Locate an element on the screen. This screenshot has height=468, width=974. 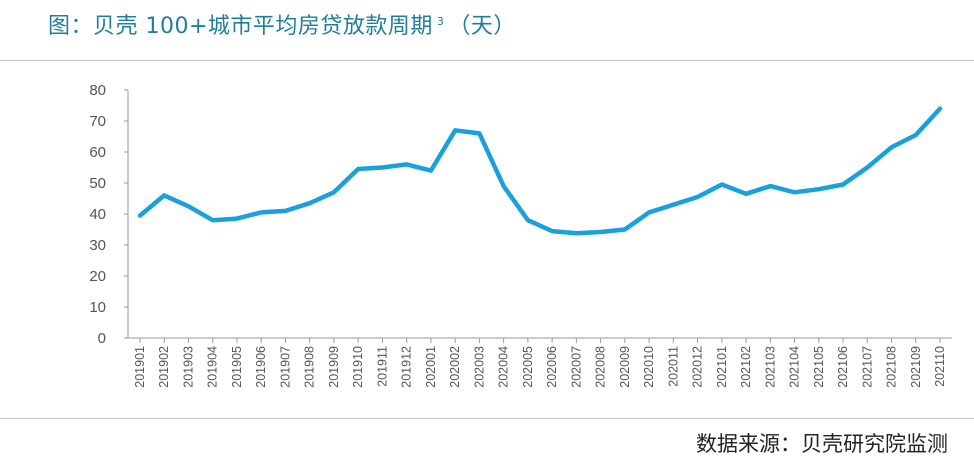
y-tick-label: 40 is located at coordinates (97, 214).